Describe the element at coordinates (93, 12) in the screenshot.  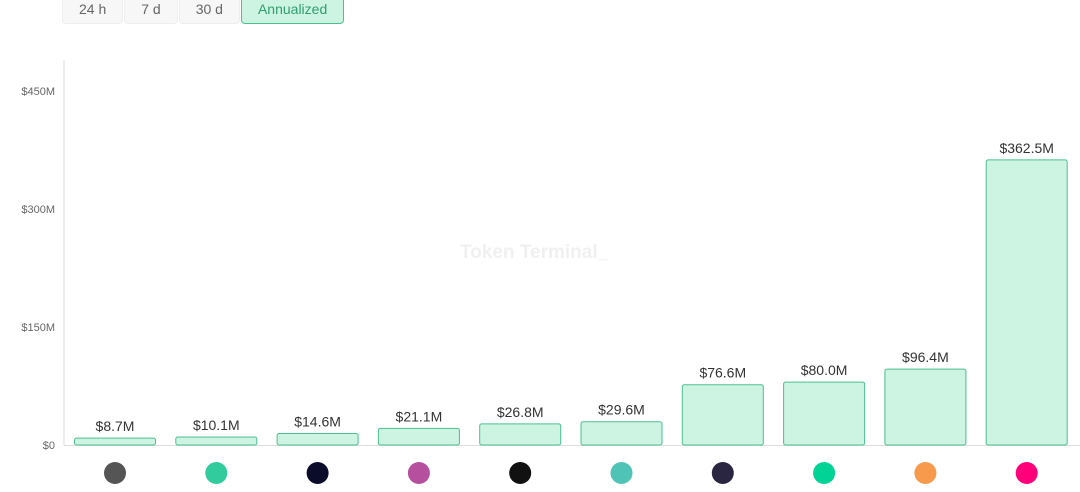
I see `tab-24h: 24 h` at that location.